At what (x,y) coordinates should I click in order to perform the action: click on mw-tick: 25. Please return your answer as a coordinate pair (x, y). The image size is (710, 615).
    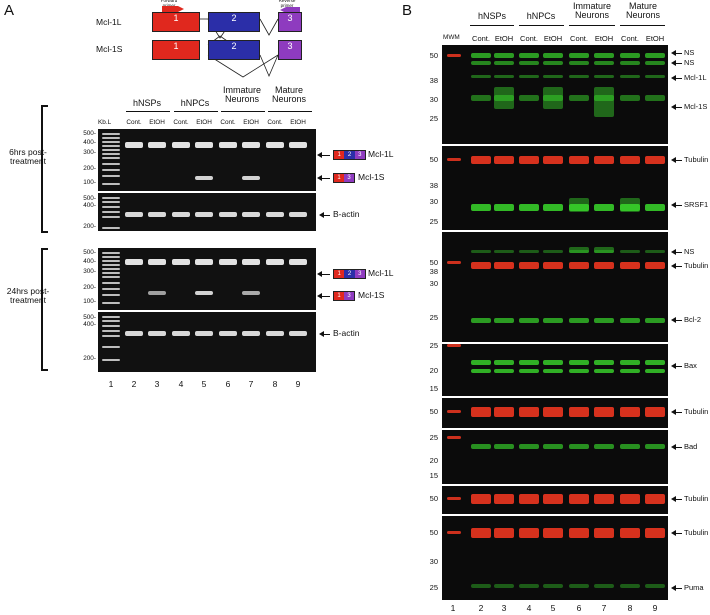
    Looking at the image, I should click on (433, 118).